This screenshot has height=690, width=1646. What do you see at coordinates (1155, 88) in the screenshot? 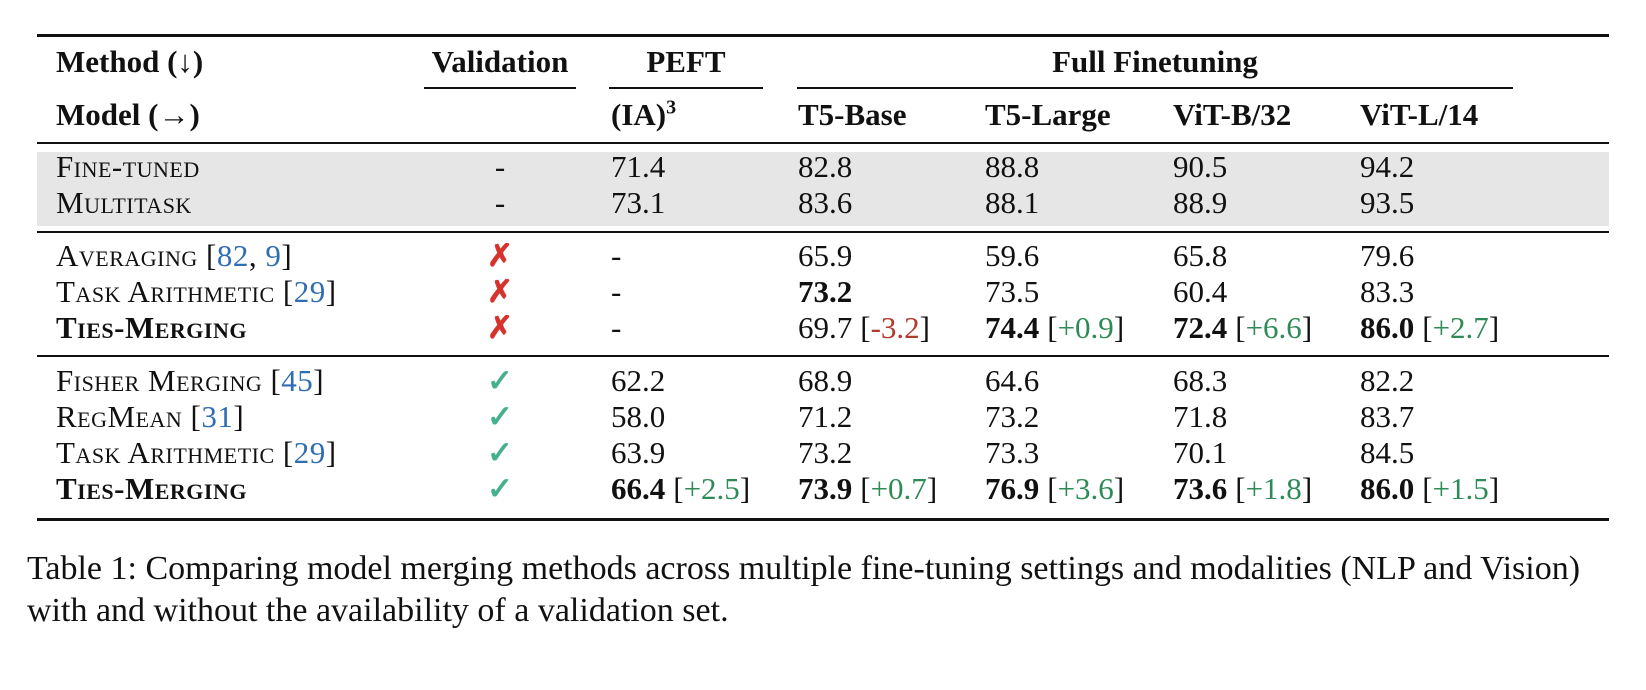
I see `full-finetuning-cmidrule` at bounding box center [1155, 88].